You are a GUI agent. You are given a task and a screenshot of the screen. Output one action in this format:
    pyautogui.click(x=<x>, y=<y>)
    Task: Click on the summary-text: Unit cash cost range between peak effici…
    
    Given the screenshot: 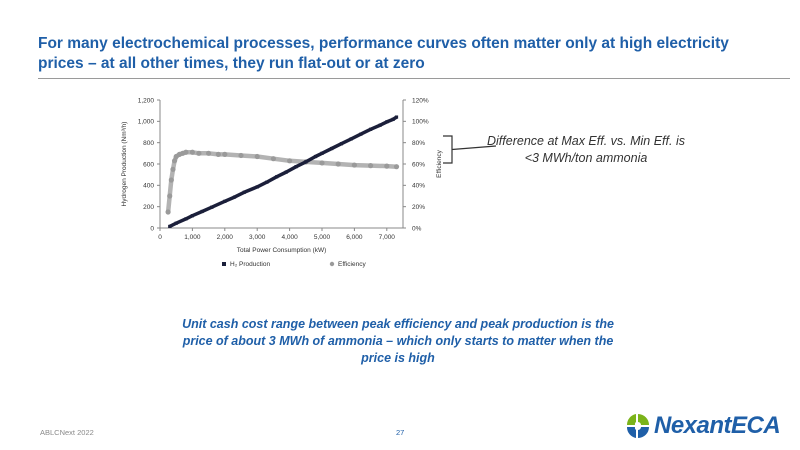 What is the action you would take?
    pyautogui.click(x=398, y=341)
    